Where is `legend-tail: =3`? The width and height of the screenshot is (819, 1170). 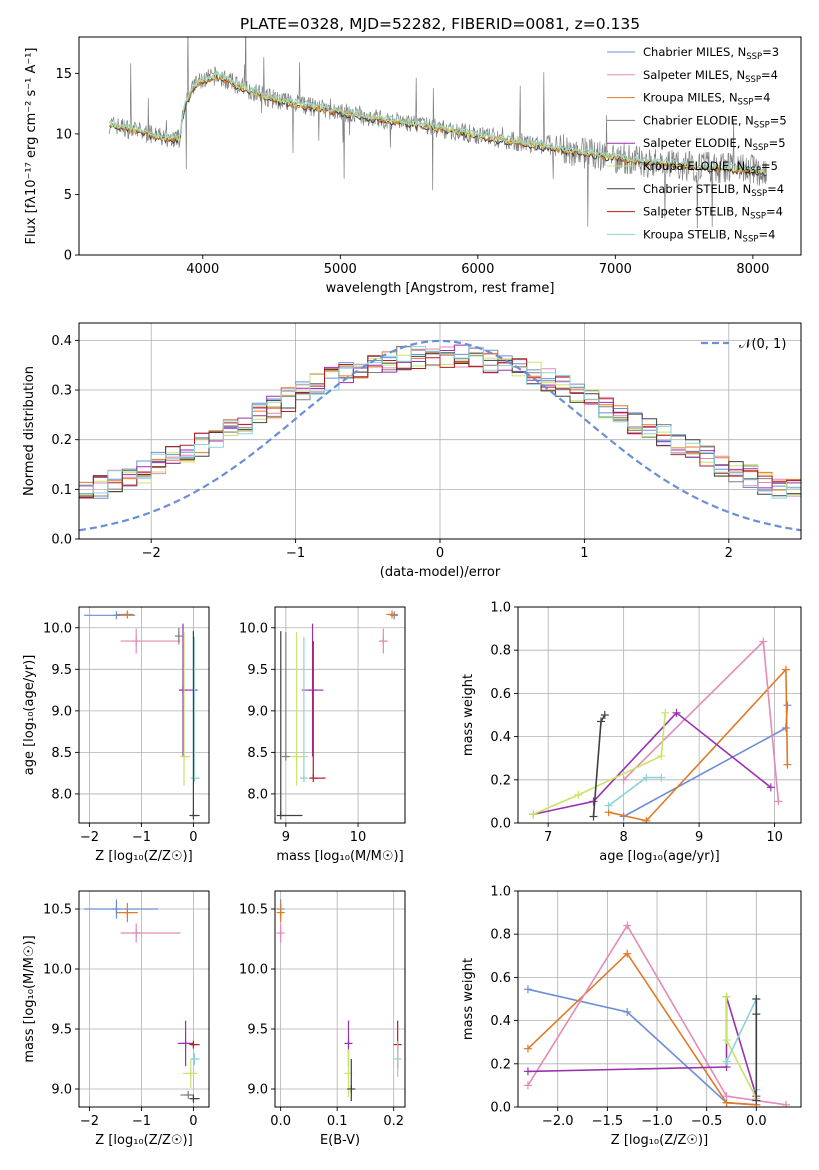
legend-tail: =3 is located at coordinates (770, 52).